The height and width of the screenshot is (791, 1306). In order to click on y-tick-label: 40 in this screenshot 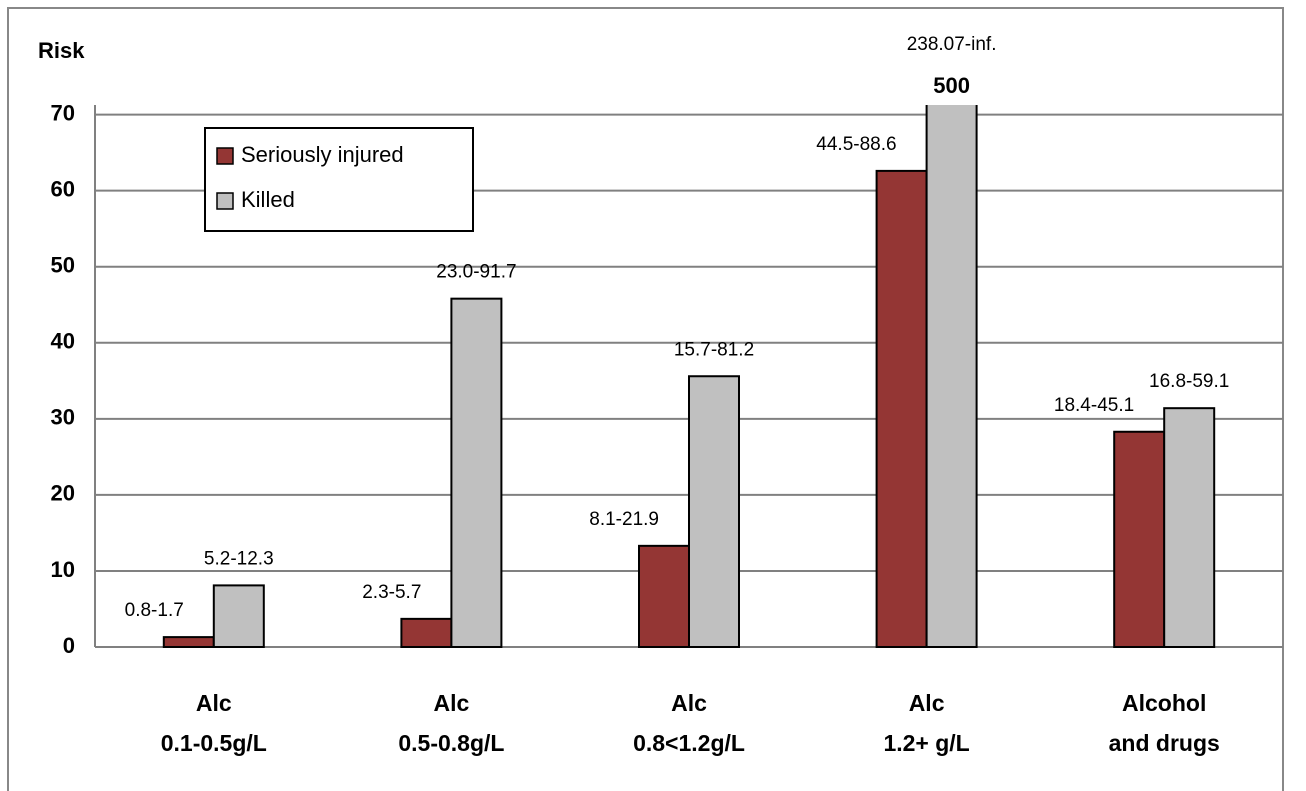, I will do `click(63, 341)`.